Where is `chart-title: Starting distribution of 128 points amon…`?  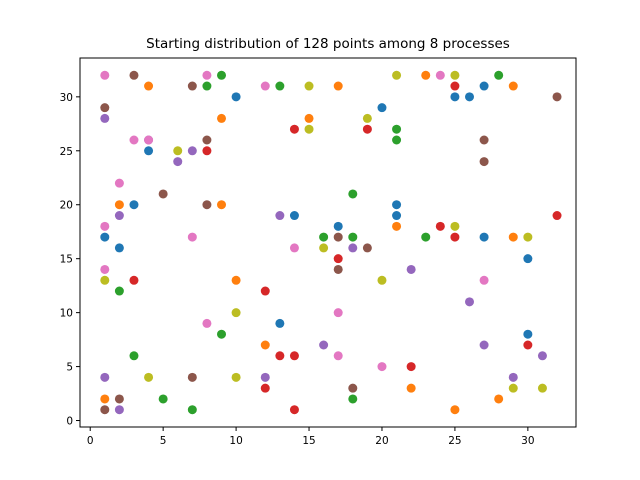
chart-title: Starting distribution of 128 points amon… is located at coordinates (328, 44).